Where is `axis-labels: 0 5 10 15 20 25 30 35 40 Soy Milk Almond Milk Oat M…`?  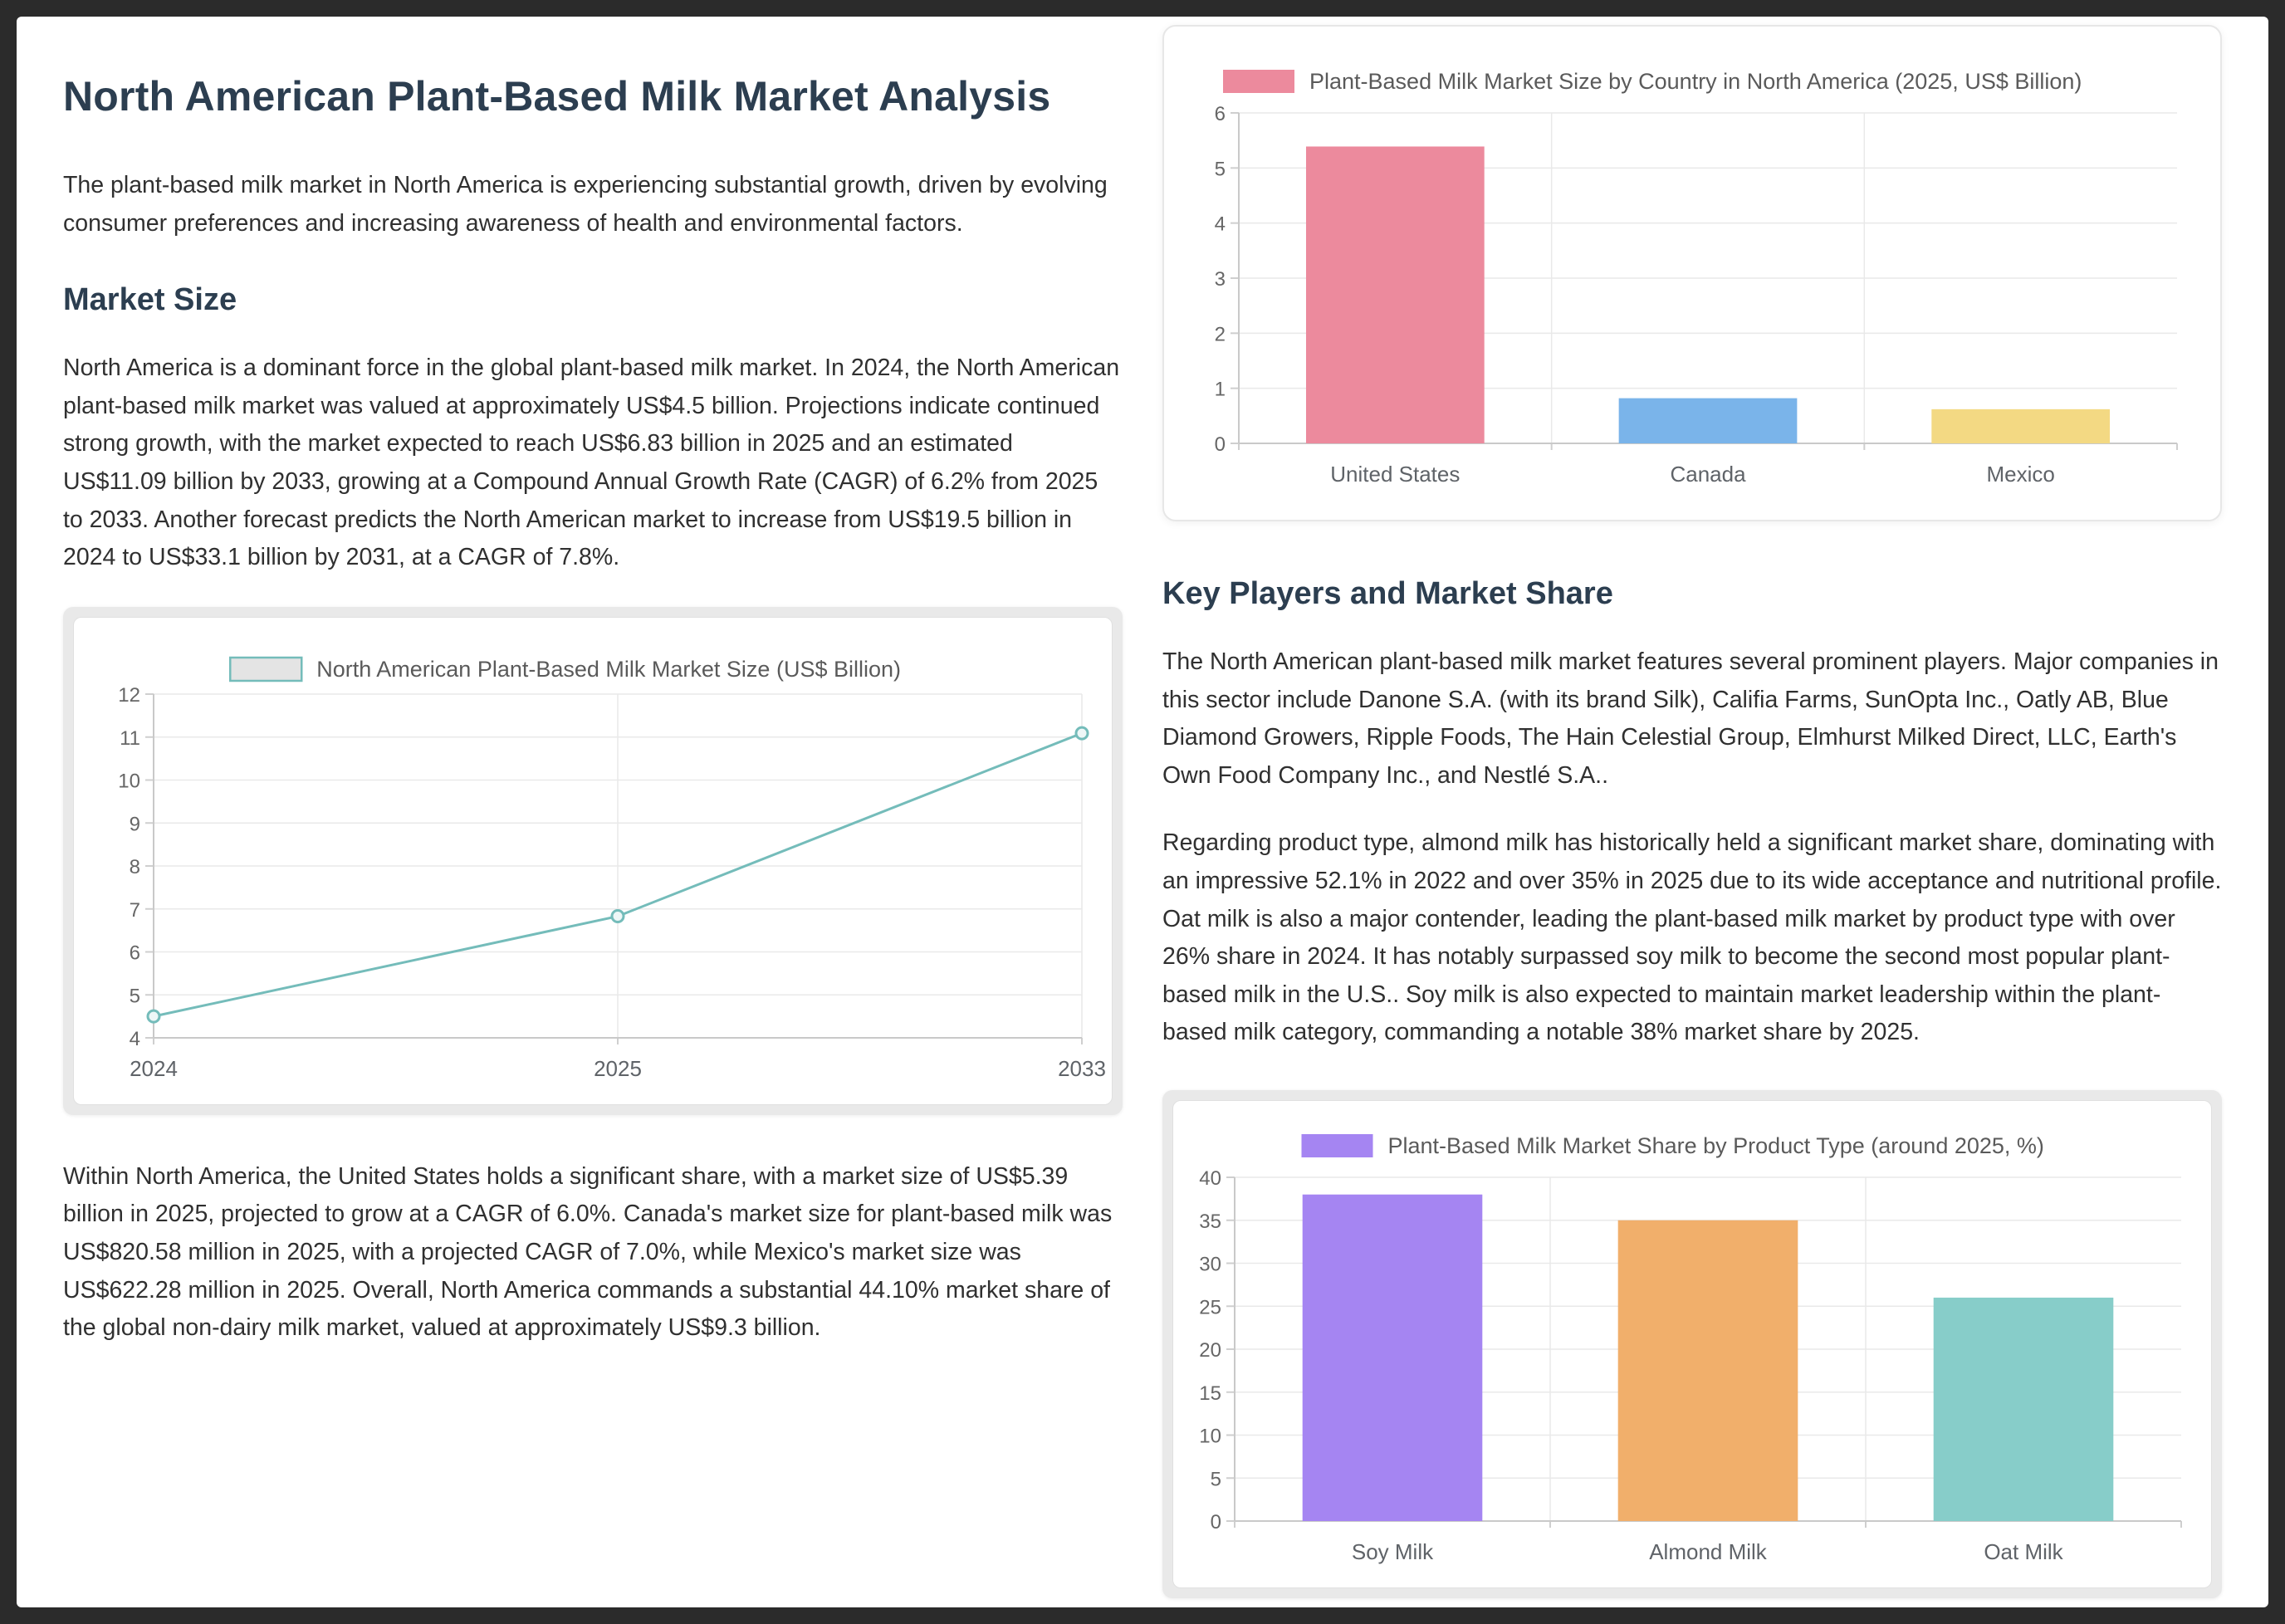 axis-labels: 0 5 10 15 20 25 30 35 40 Soy Milk Almond Milk Oat M… is located at coordinates (1631, 1365).